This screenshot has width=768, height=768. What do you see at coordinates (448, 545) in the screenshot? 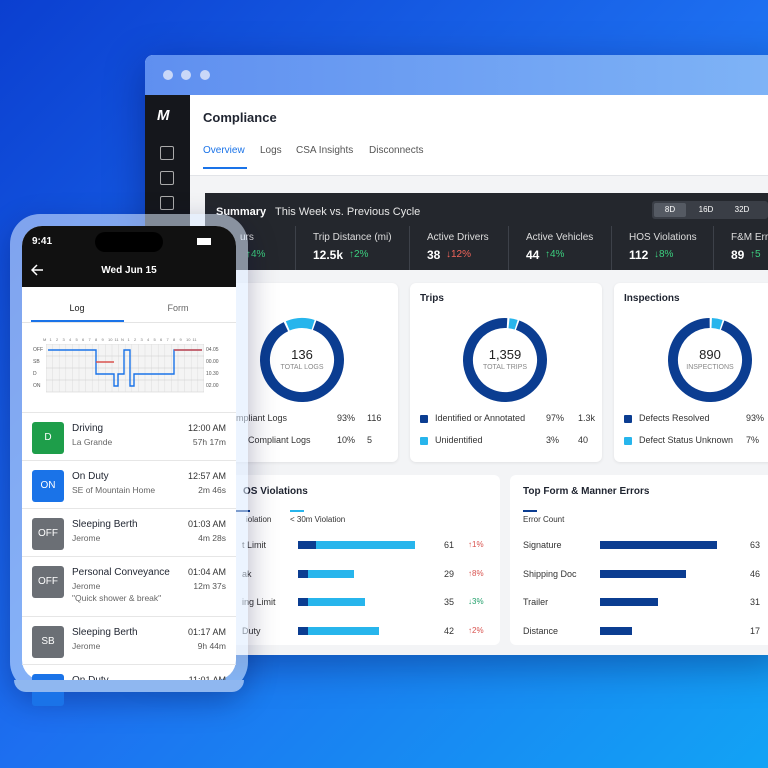
I see `row-value: 61` at bounding box center [448, 545].